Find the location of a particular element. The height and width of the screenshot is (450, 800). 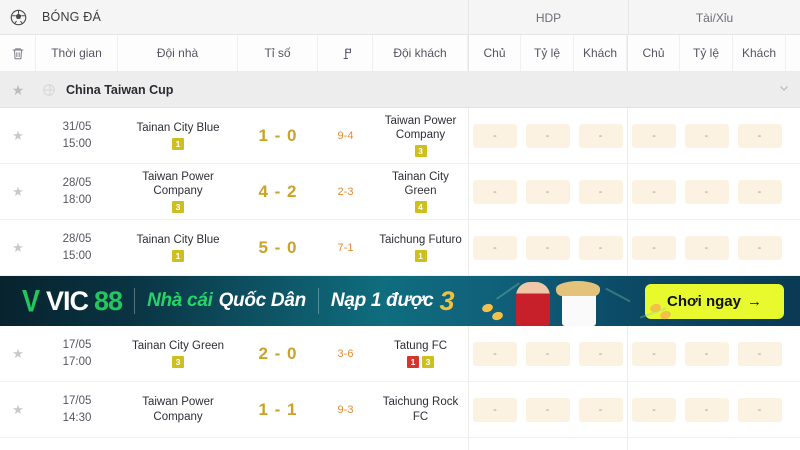

away-team: Taichung Rock FC is located at coordinates (420, 409).